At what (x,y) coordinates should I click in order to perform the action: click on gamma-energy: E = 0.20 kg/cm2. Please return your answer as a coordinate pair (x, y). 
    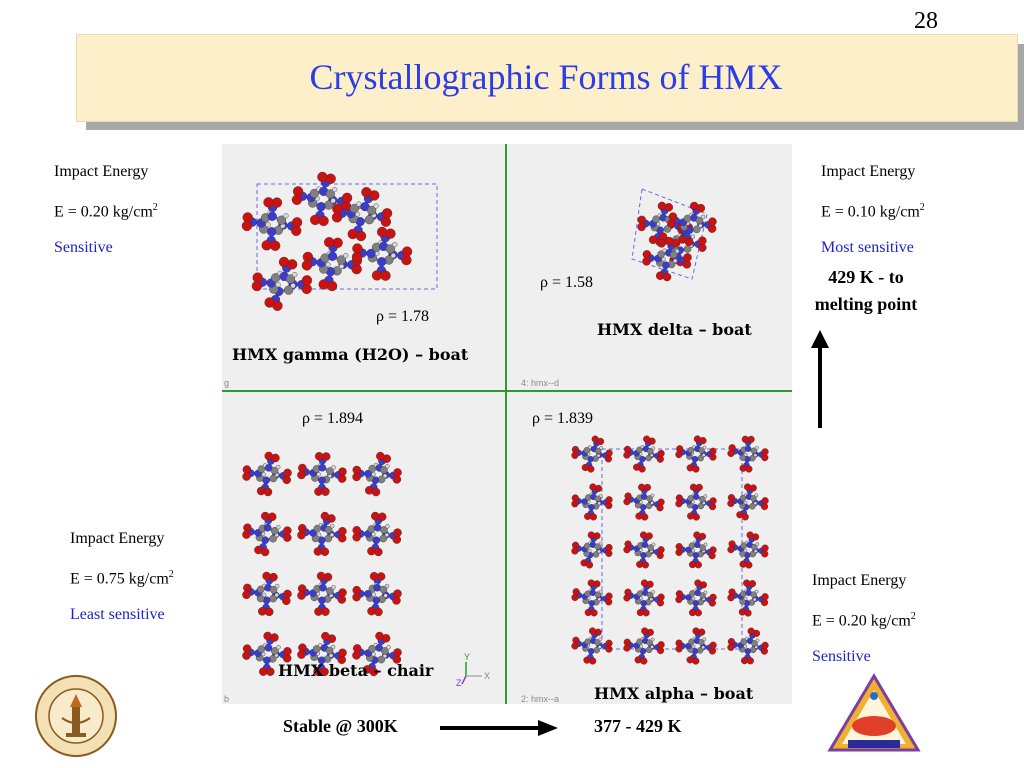
    Looking at the image, I should click on (106, 211).